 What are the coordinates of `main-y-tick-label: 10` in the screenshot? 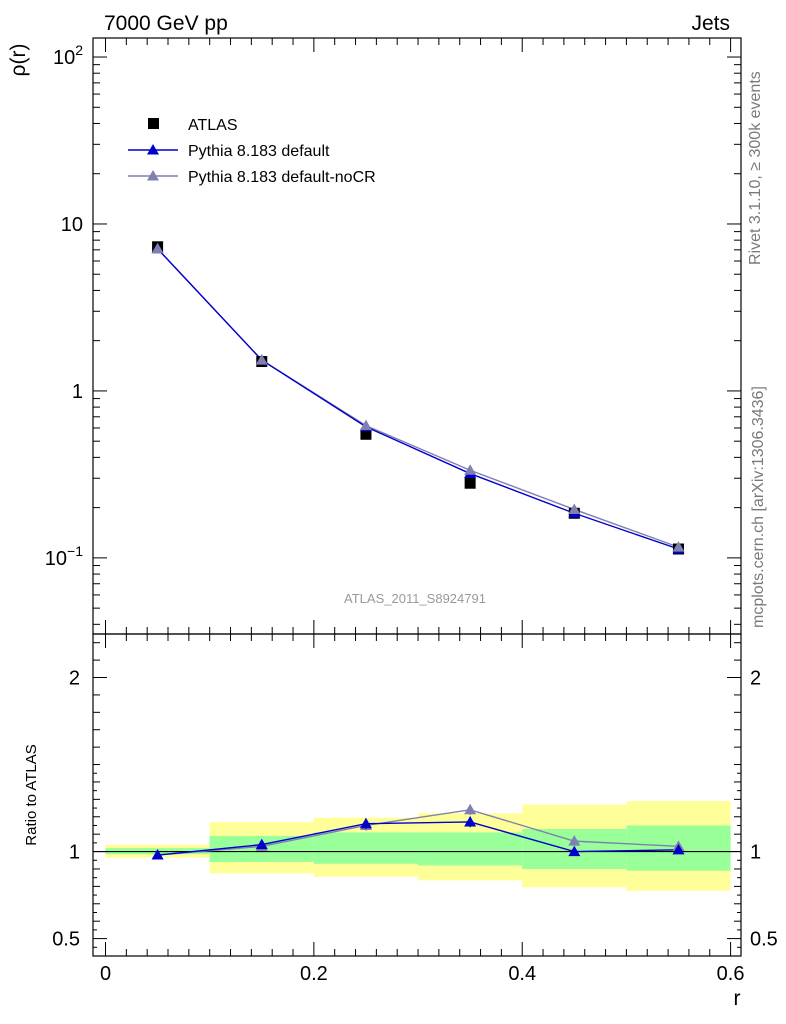 It's located at (72, 225).